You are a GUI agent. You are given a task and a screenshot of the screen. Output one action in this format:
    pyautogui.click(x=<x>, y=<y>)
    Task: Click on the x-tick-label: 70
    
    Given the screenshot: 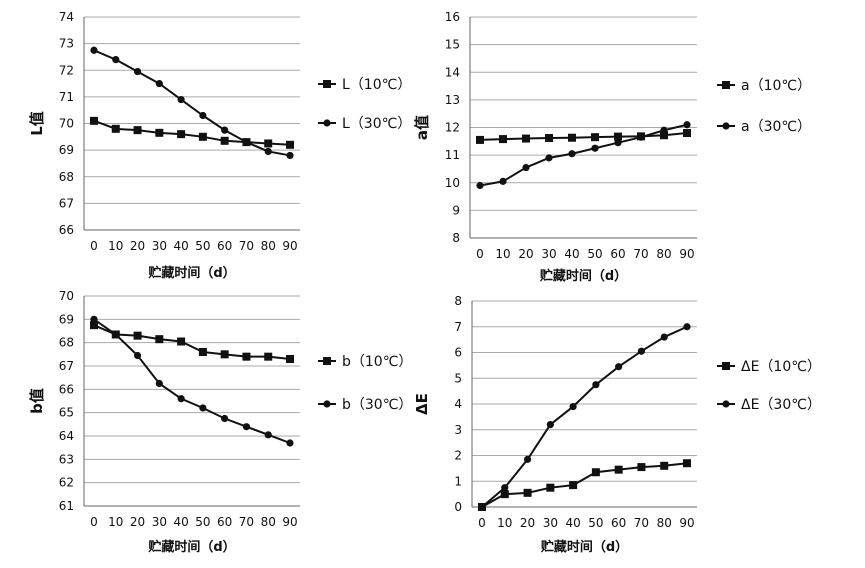 What is the action you would take?
    pyautogui.click(x=641, y=523)
    